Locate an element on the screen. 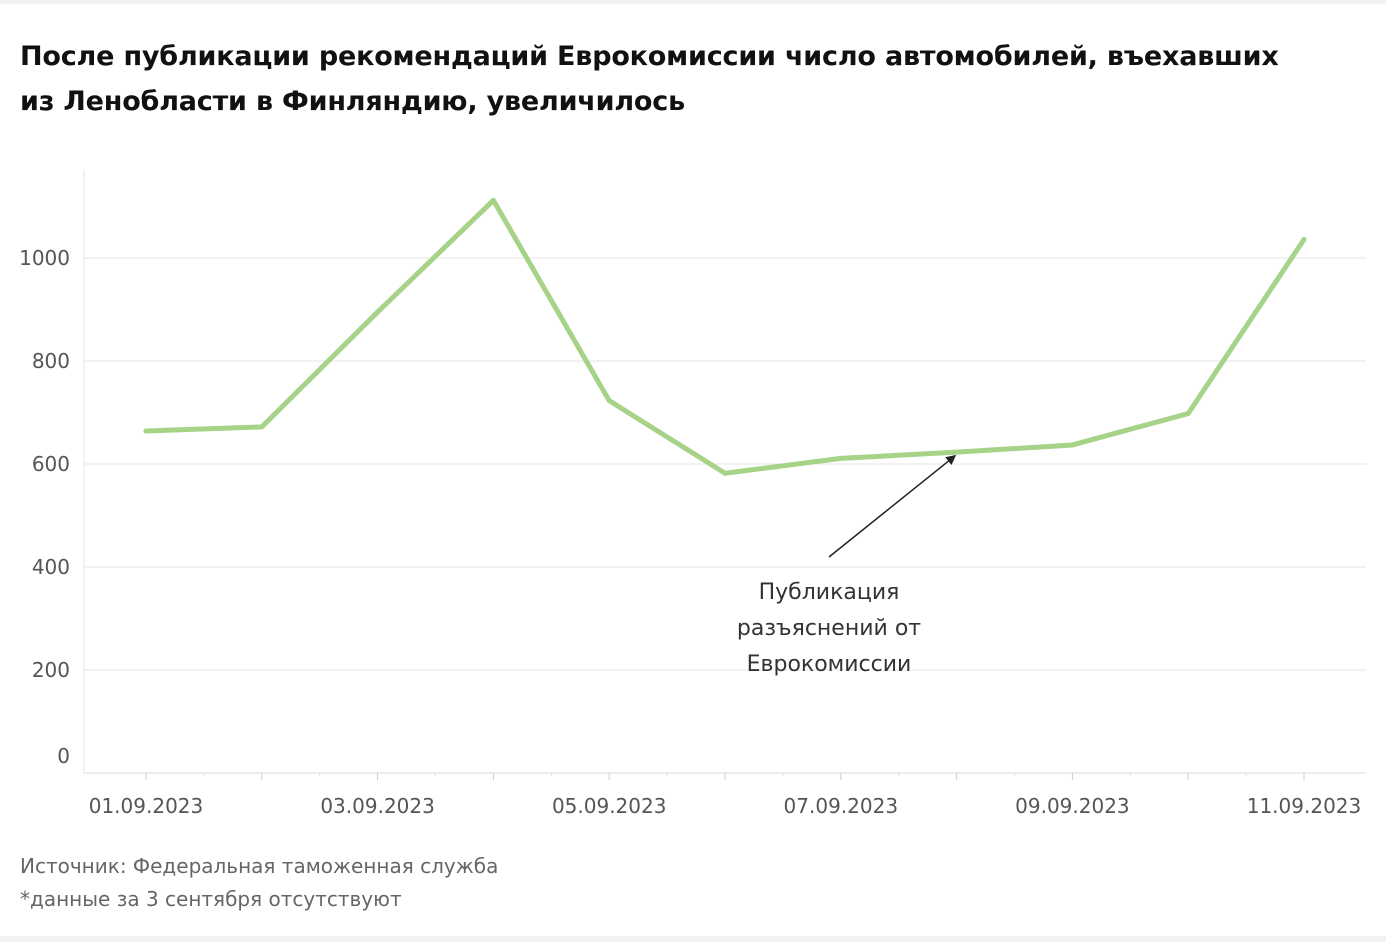 Image resolution: width=1386 pixels, height=942 pixels. x-tick-label-09.09.2023: 09.09.2023 is located at coordinates (1072, 806).